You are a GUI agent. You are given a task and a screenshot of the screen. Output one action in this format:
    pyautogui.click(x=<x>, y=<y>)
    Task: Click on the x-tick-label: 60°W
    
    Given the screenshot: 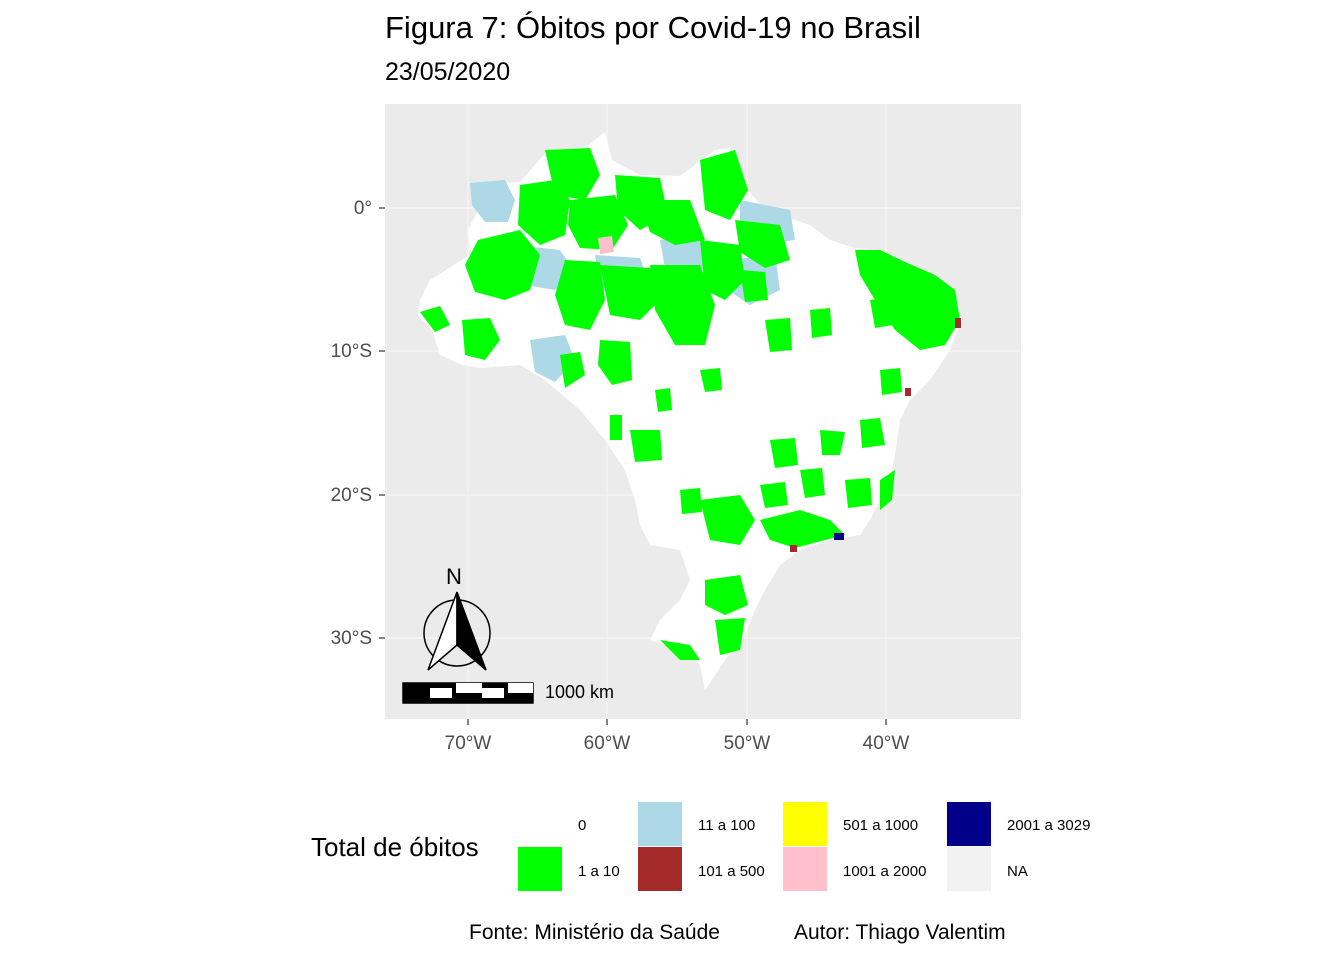 What is the action you would take?
    pyautogui.click(x=607, y=743)
    